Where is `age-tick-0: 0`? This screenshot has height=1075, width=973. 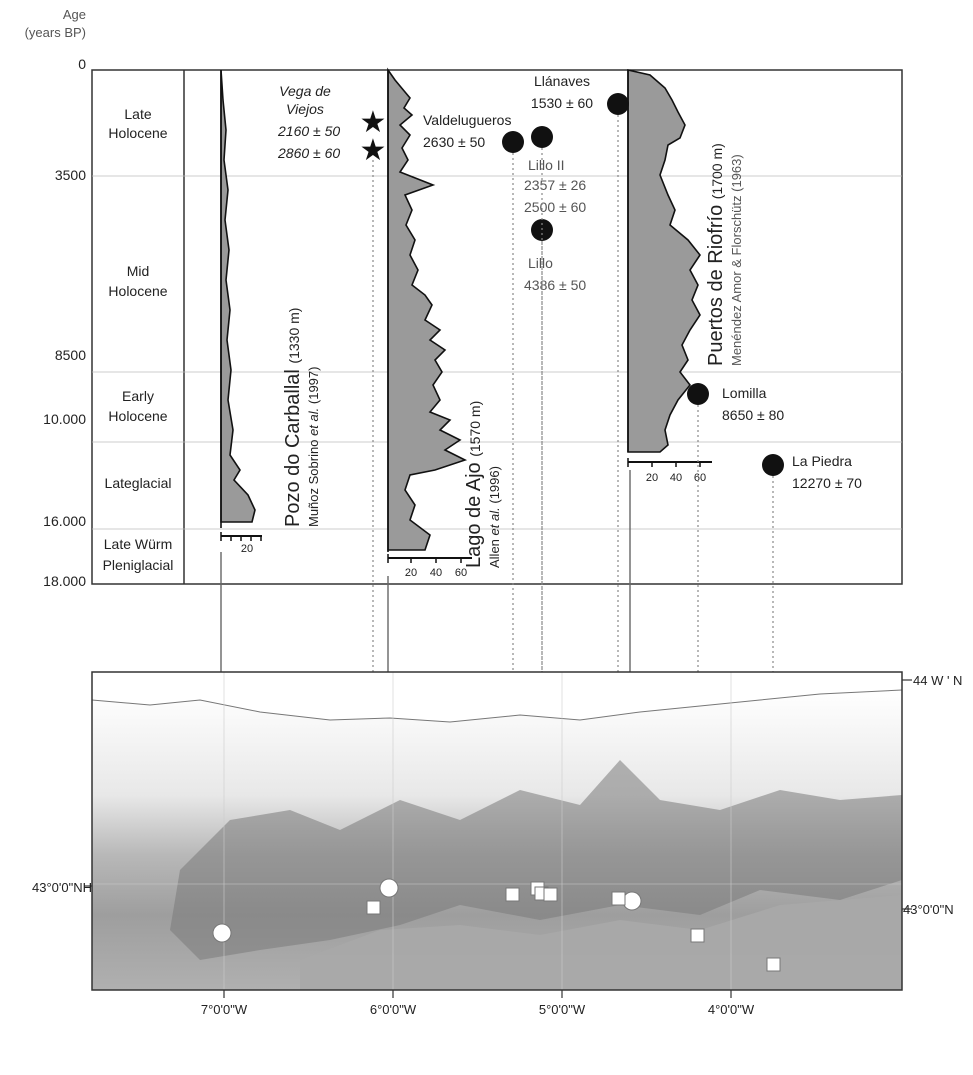
age-tick-0: 0 is located at coordinates (82, 64).